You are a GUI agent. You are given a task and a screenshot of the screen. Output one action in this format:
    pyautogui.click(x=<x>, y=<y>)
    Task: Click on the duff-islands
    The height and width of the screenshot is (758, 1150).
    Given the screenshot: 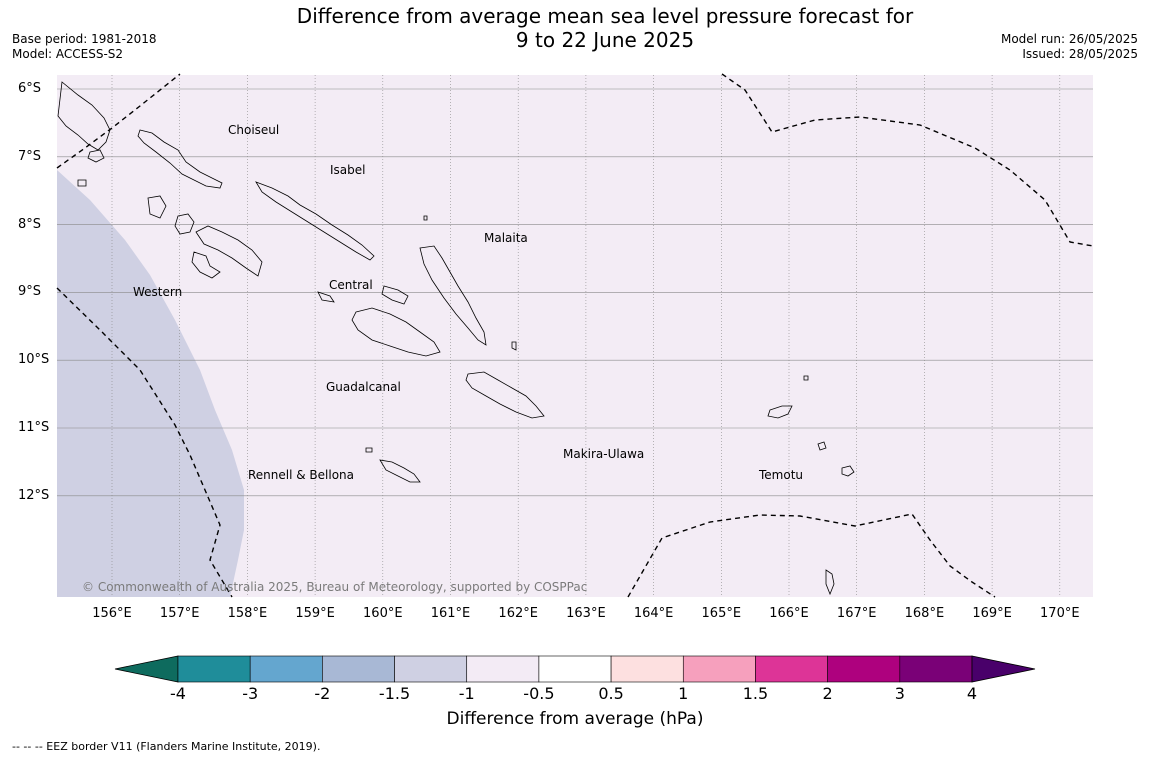 What is the action you would take?
    pyautogui.click(x=806, y=378)
    